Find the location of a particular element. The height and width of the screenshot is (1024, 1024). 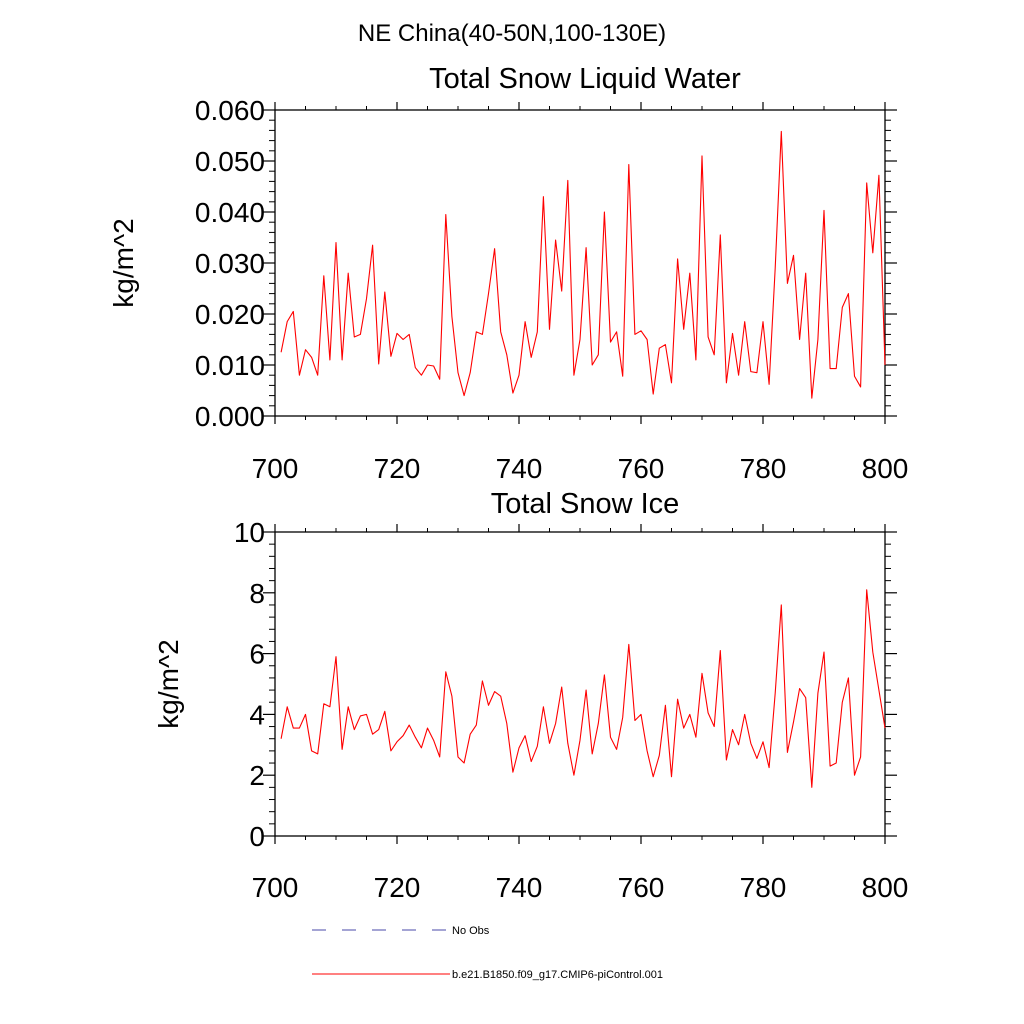

y-tick-label: 0.030 is located at coordinates (230, 263).